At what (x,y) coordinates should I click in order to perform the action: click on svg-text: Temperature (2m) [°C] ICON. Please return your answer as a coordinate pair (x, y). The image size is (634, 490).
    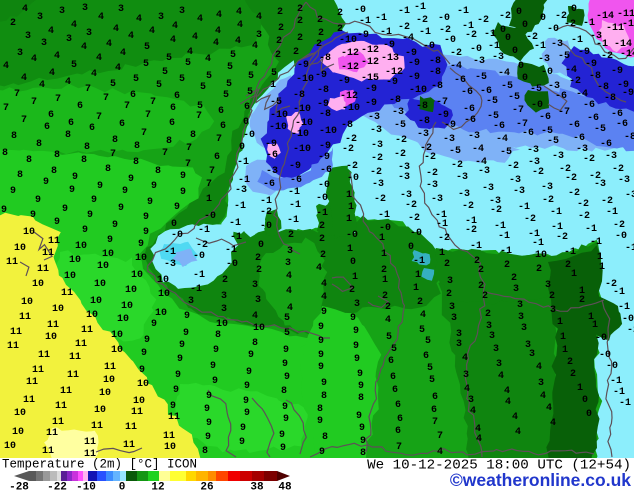
    Looking at the image, I should click on (99, 465).